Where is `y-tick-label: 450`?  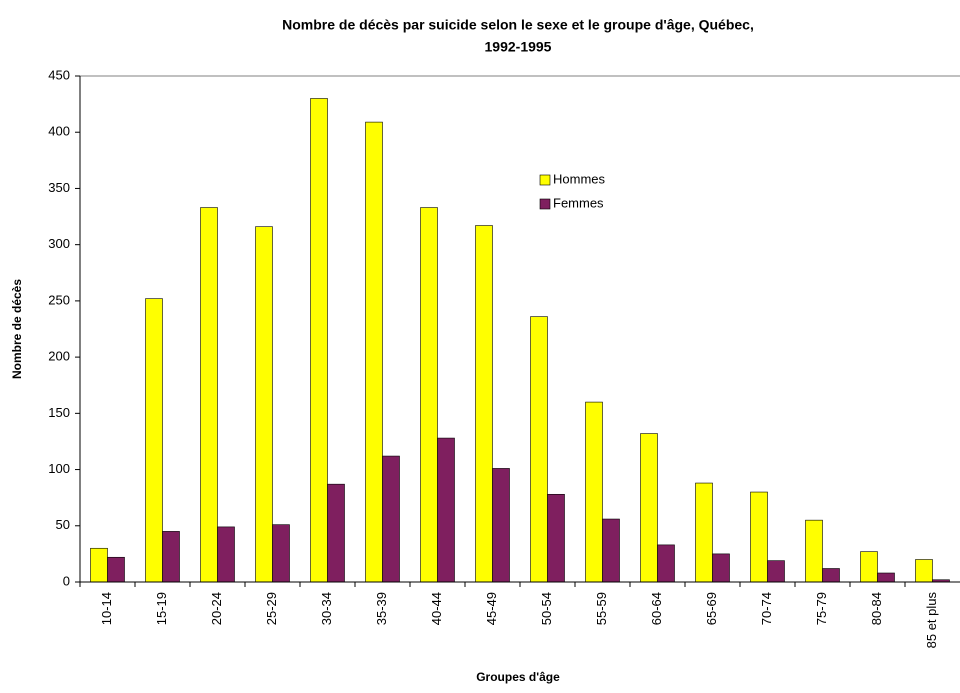 y-tick-label: 450 is located at coordinates (59, 74).